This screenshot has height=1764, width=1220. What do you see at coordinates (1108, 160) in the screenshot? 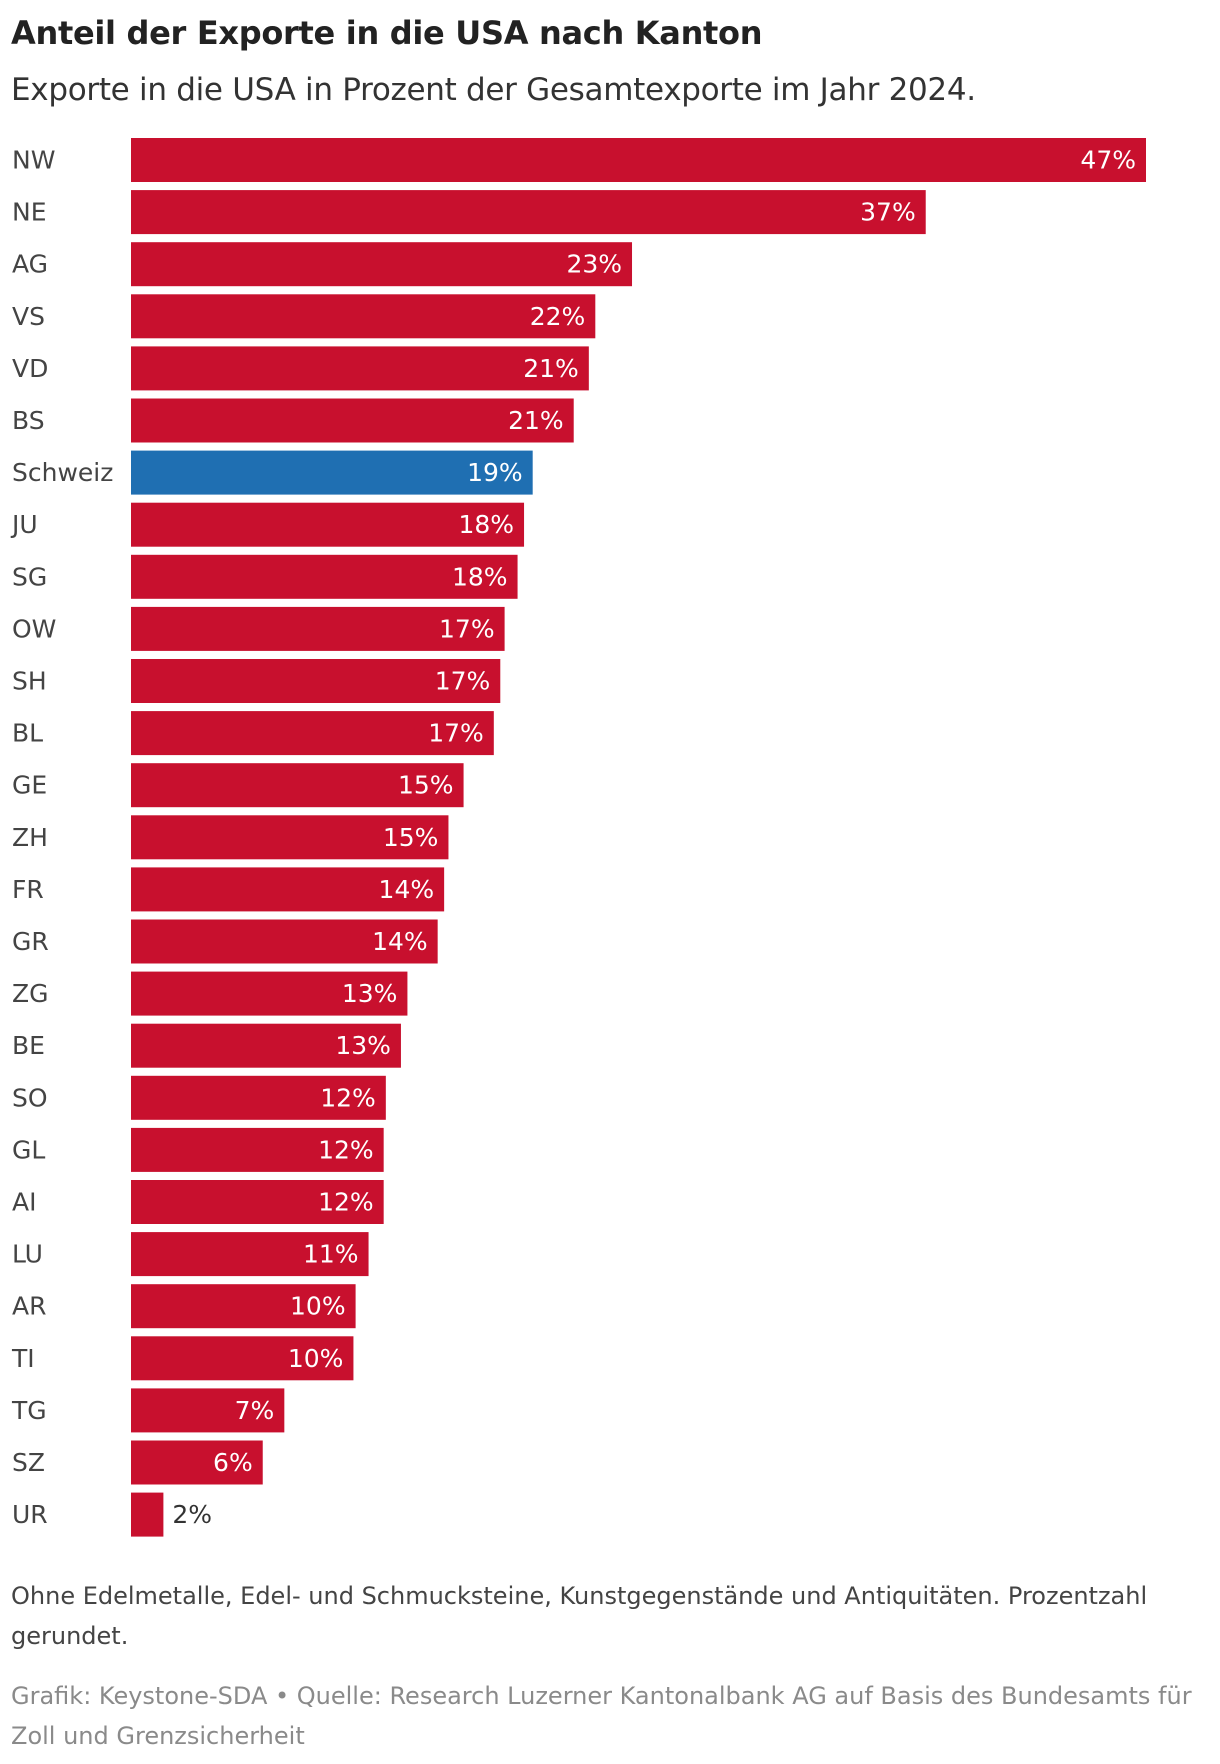
I see `value-label: 47%` at bounding box center [1108, 160].